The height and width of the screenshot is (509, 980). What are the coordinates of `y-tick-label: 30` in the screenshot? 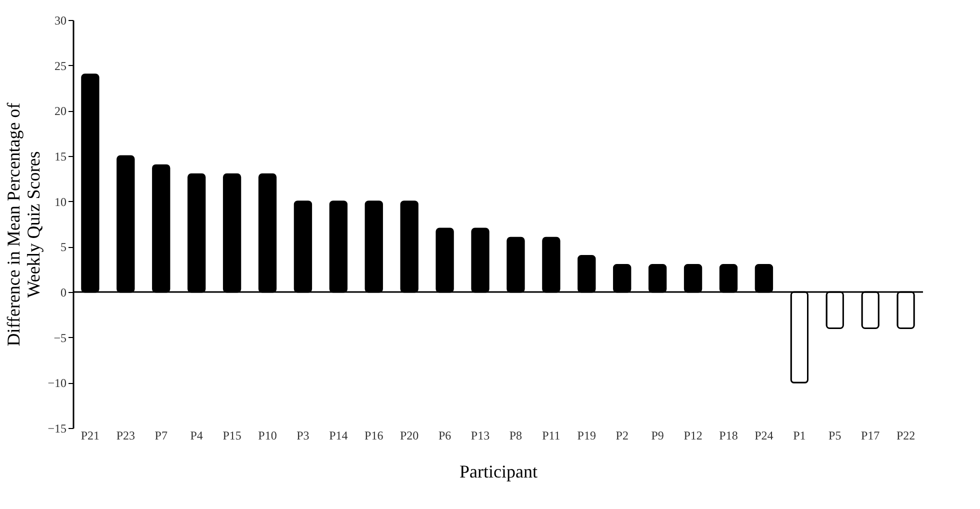 It's located at (60, 21).